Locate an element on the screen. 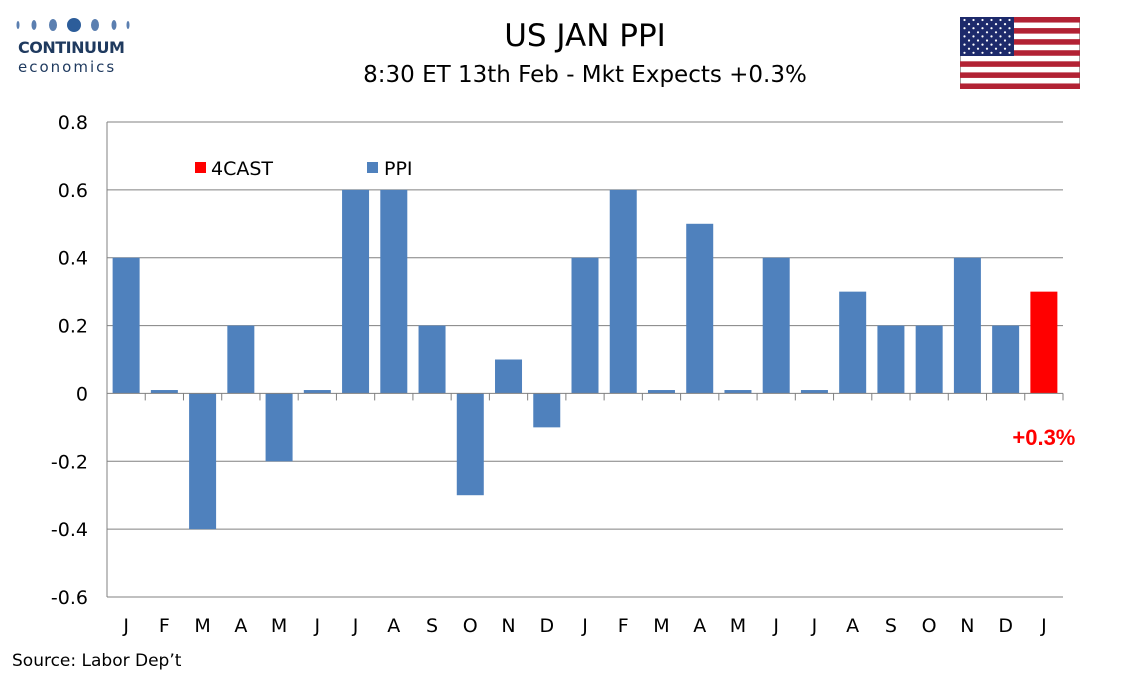 Image resolution: width=1134 pixels, height=680 pixels. y-tick-label: -0.6 is located at coordinates (69, 598).